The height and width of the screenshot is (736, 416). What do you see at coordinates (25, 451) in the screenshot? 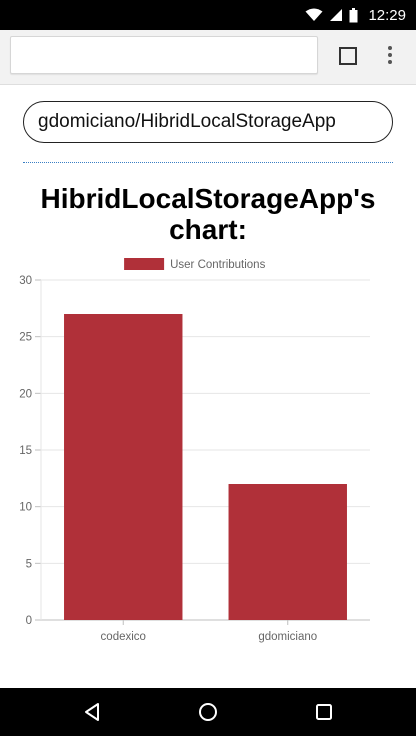
I see `y-tick-label: 15` at bounding box center [25, 451].